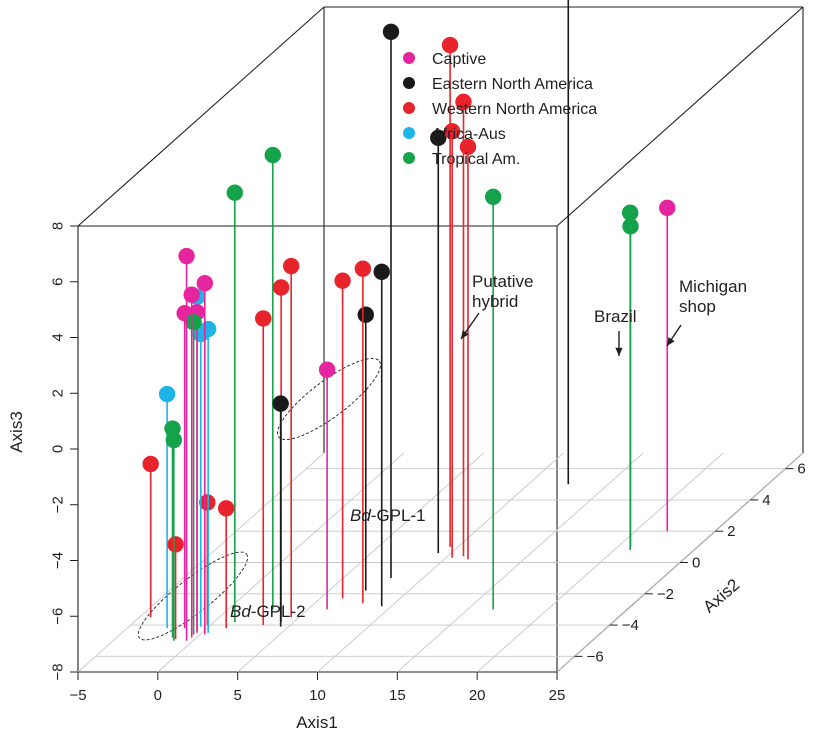  I want to click on michigan-shop-arrow-head, so click(671, 341).